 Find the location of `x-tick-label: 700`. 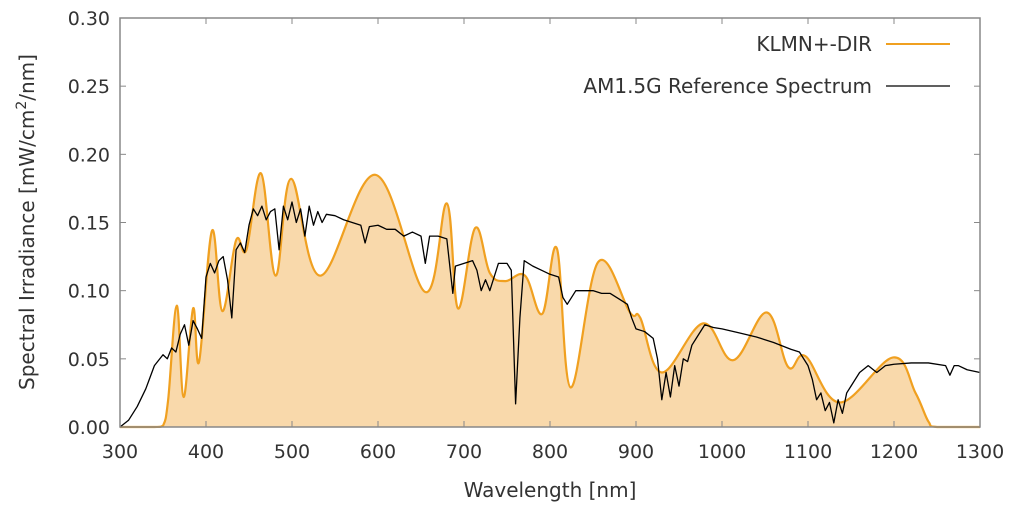

x-tick-label: 700 is located at coordinates (464, 452).